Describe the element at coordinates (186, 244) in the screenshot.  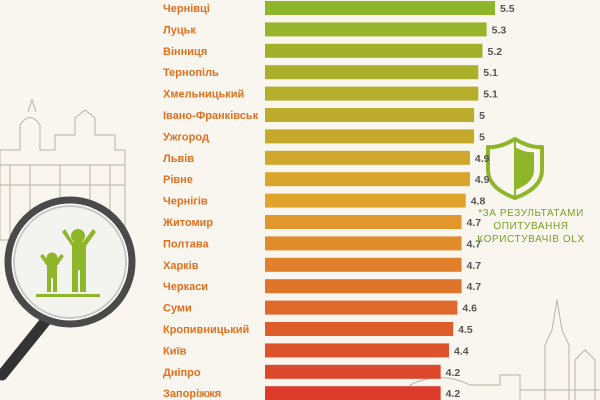
I see `category-label: Полтава` at that location.